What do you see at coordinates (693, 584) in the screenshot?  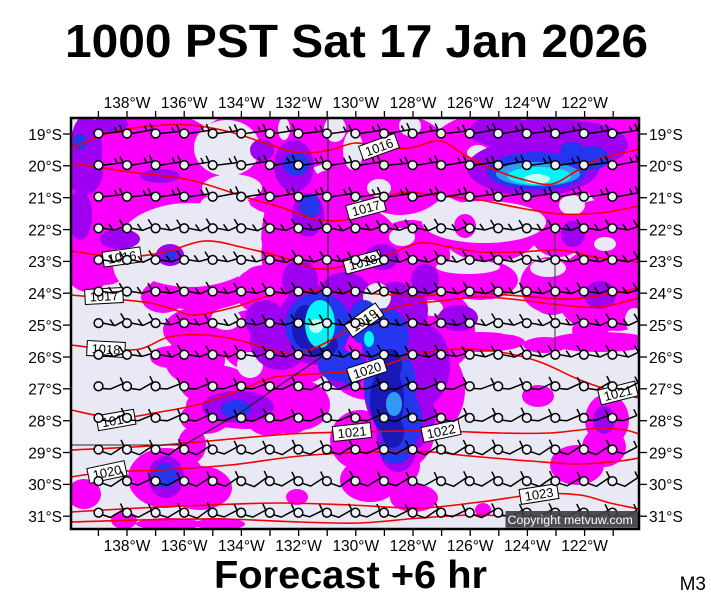 I see `svg-text: M3` at bounding box center [693, 584].